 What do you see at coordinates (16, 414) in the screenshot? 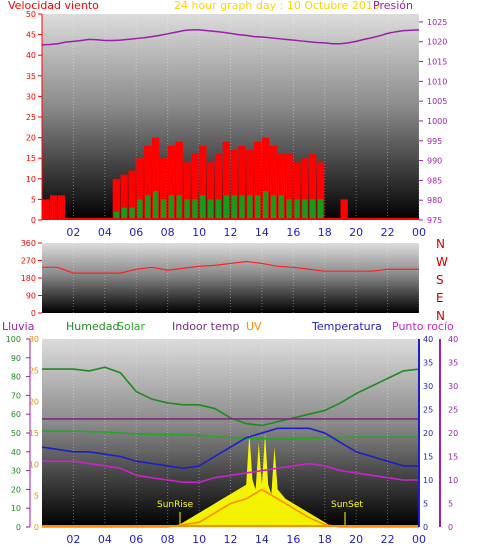
I see `humidity-tick-label: 60` at bounding box center [16, 414].